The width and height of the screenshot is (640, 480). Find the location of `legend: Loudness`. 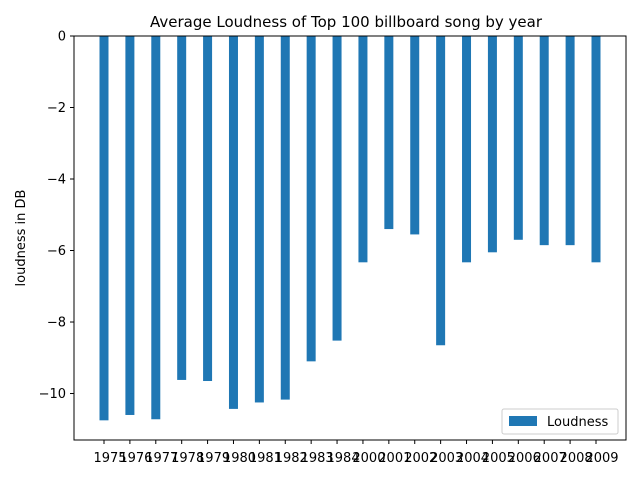

legend: Loudness is located at coordinates (560, 421).